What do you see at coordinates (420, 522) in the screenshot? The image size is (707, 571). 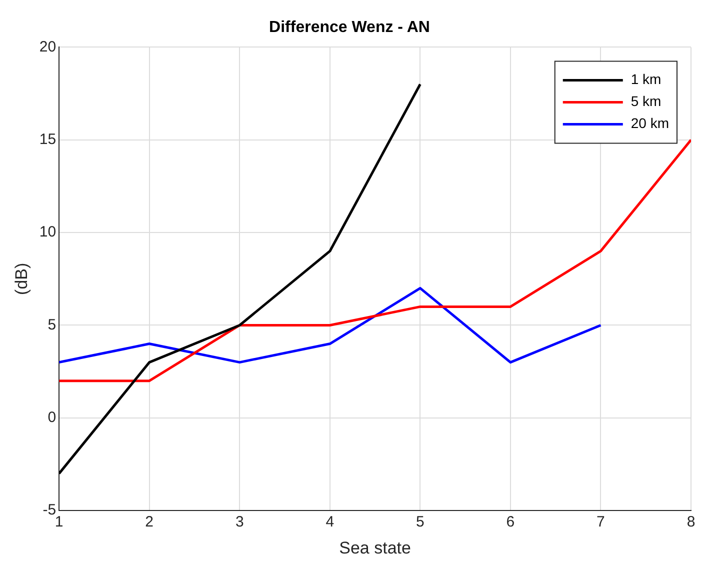 I see `x-tick-label: 5` at bounding box center [420, 522].